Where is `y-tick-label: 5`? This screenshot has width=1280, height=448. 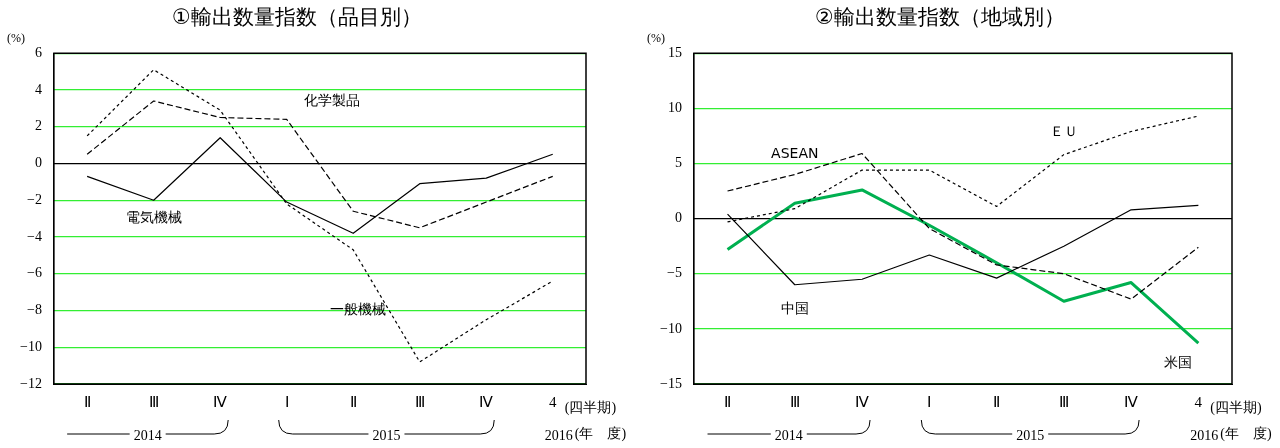
y-tick-label: 5 is located at coordinates (678, 163).